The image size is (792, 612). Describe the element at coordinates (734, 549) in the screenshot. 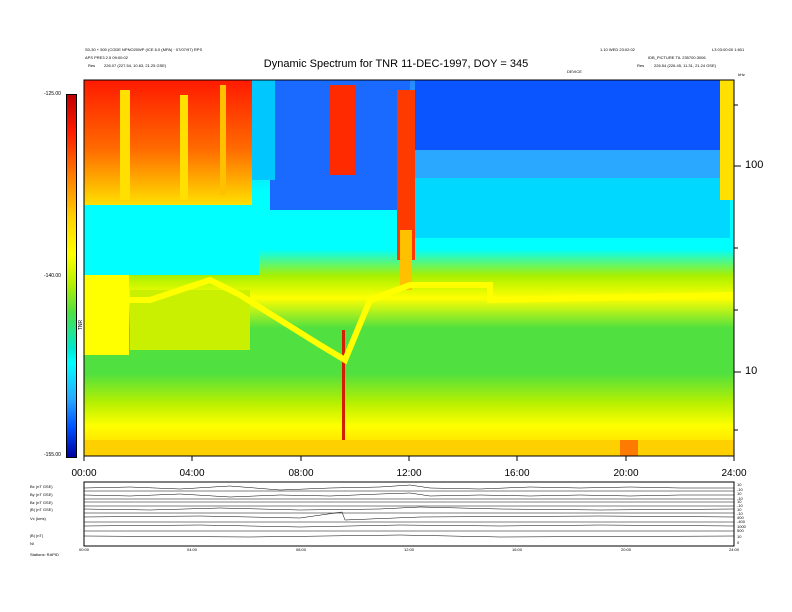

I see `panel-x-tick: 24:00` at that location.